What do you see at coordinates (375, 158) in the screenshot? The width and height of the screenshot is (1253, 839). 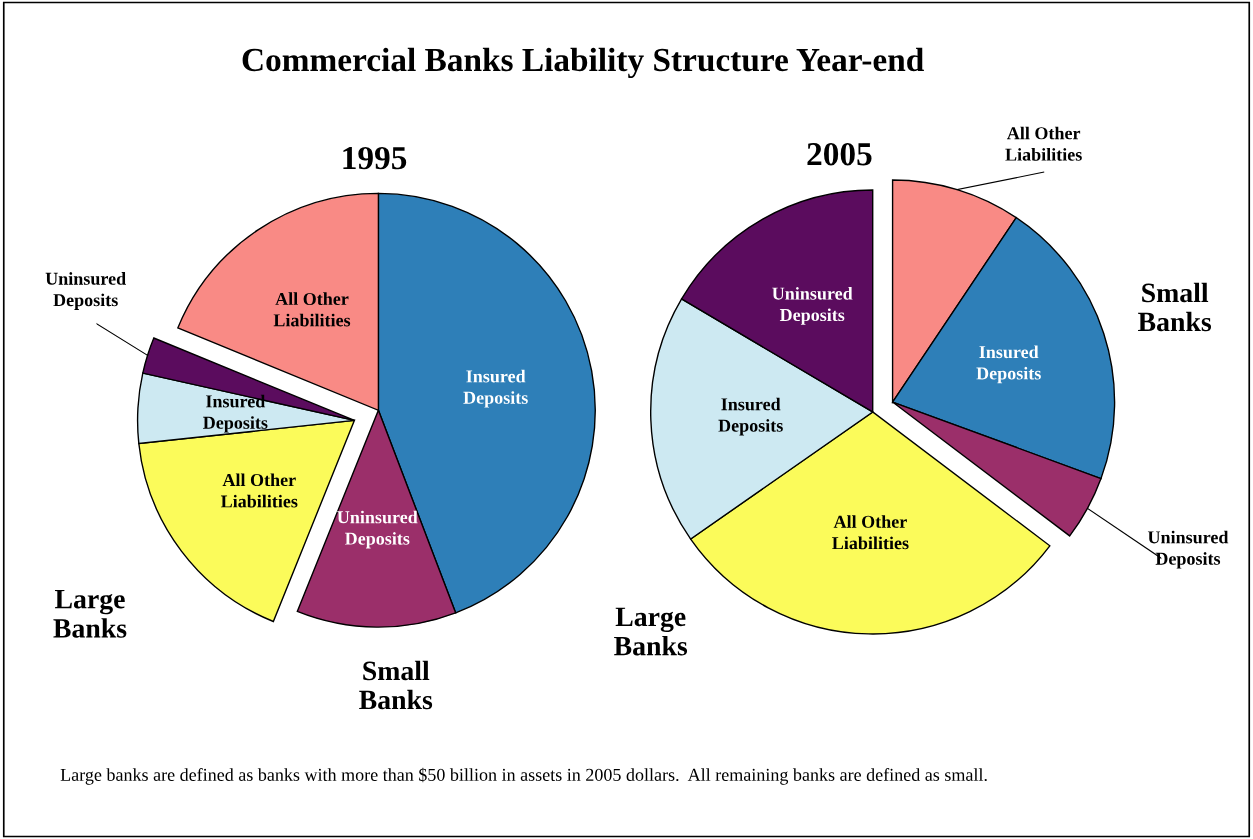 I see `chart-title: 1995` at bounding box center [375, 158].